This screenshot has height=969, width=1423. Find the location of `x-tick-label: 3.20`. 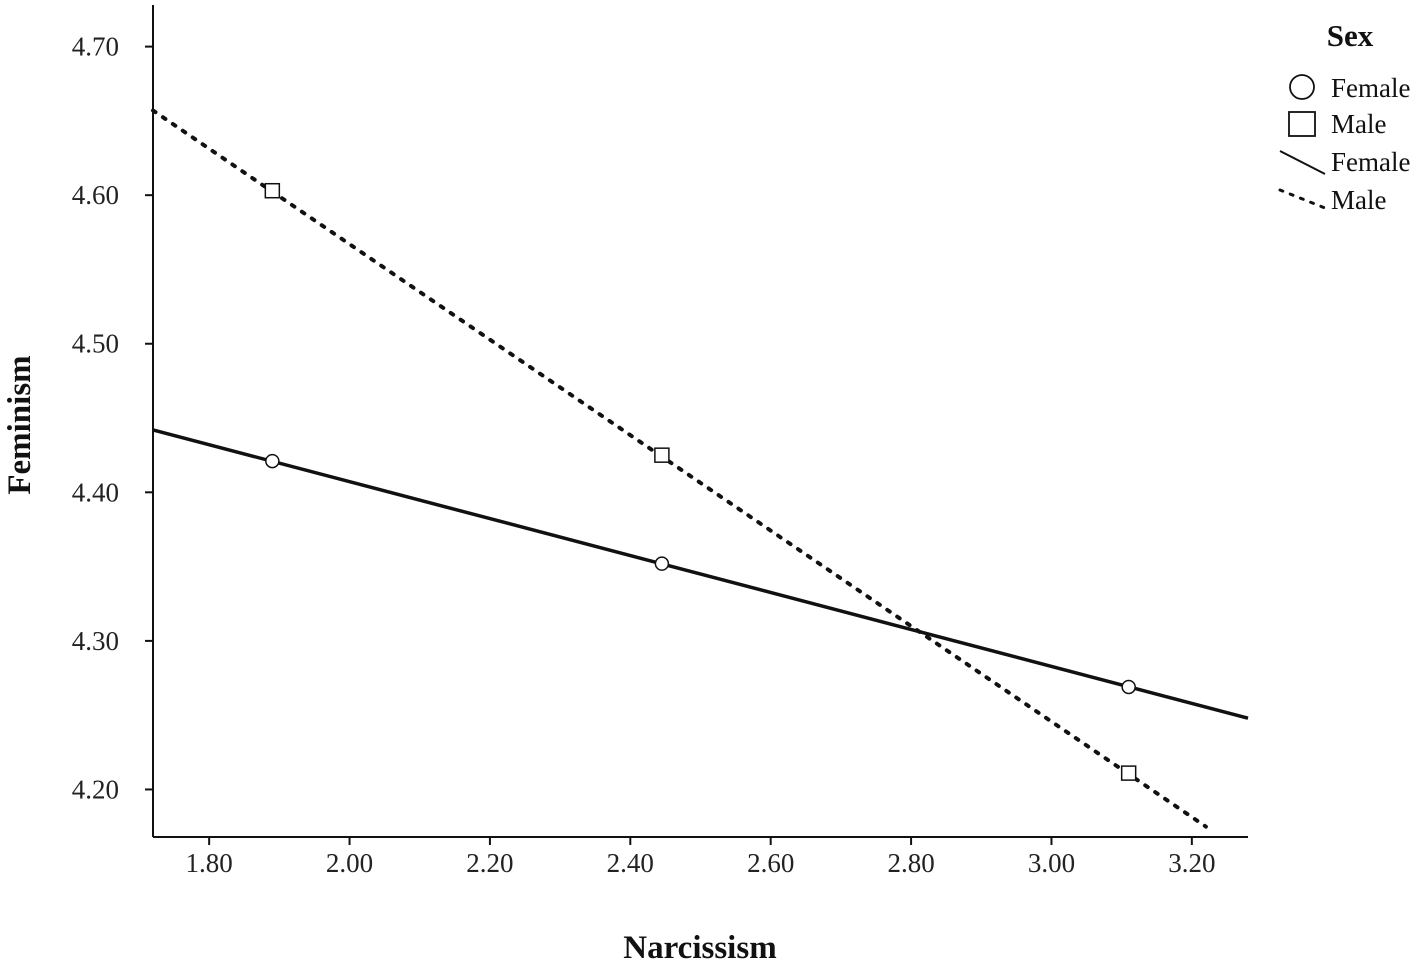

x-tick-label: 3.20 is located at coordinates (1191, 863).